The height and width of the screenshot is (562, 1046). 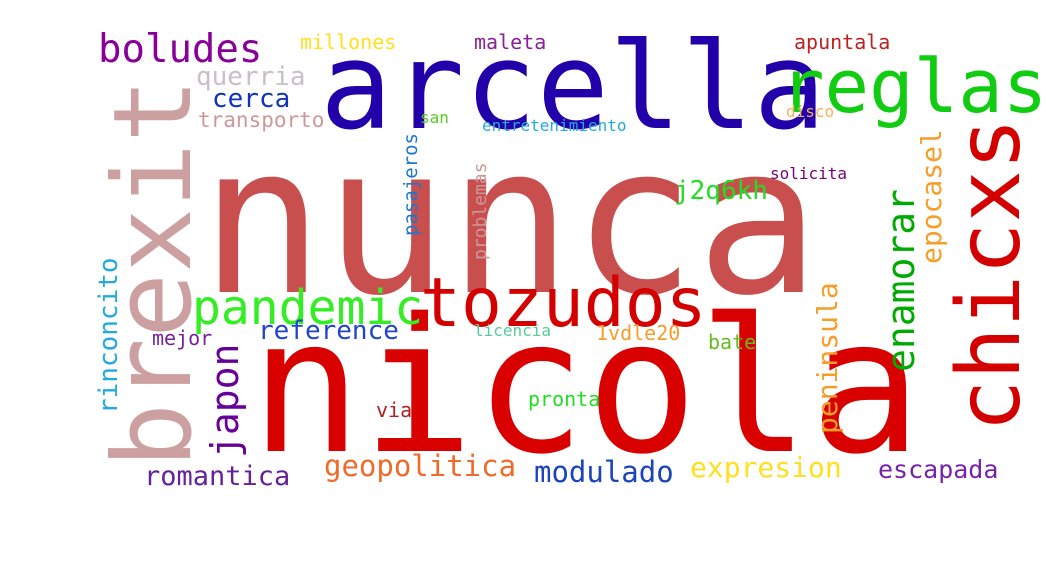 I want to click on word-licencia: licencia, so click(x=513, y=330).